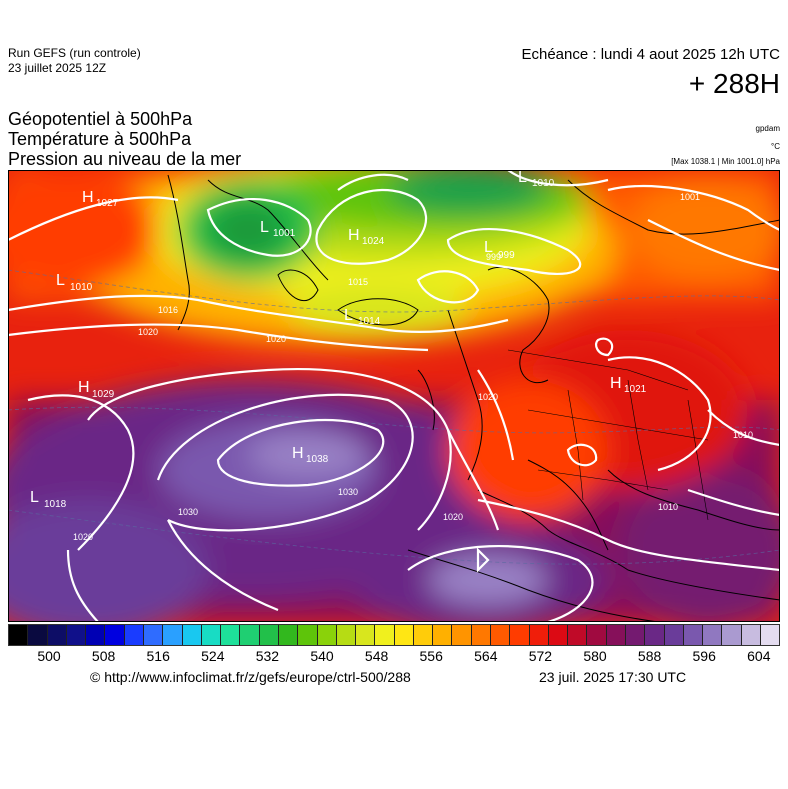  Describe the element at coordinates (704, 656) in the screenshot. I see `color-scale-tick: 596` at that location.